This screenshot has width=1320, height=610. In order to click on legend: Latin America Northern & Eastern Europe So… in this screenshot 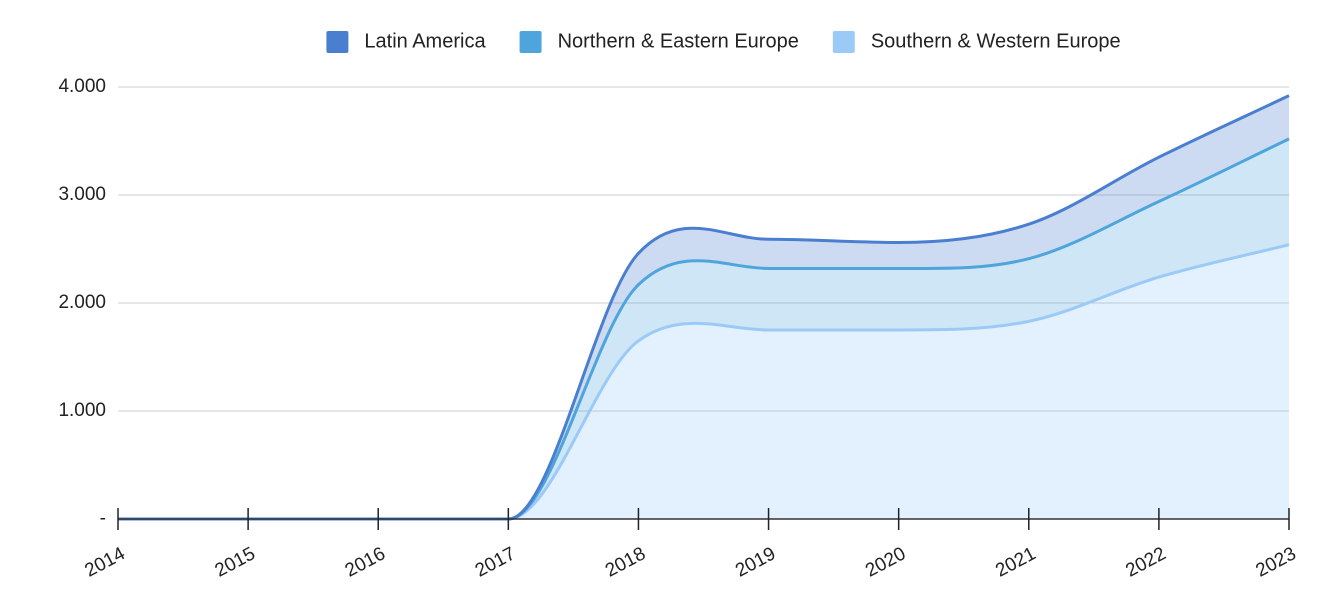, I will do `click(723, 41)`.